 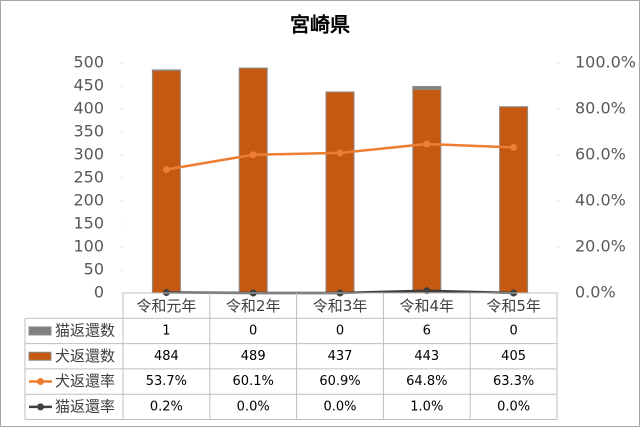 What do you see at coordinates (253, 356) in the screenshot?
I see `table-cell: 489` at bounding box center [253, 356].